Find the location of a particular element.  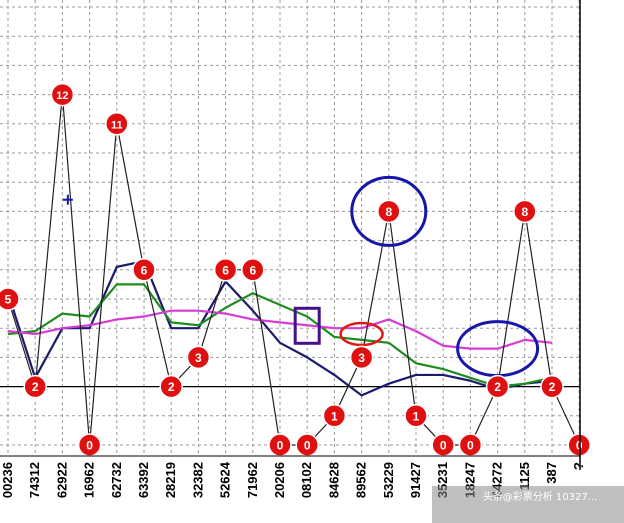

value-marker-label: 12 is located at coordinates (62, 96).